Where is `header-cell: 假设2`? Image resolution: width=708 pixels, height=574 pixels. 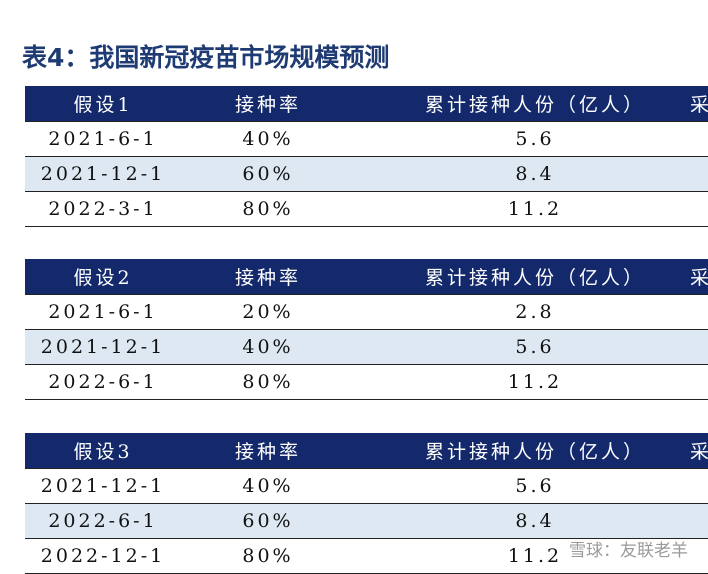 header-cell: 假设2 is located at coordinates (103, 278).